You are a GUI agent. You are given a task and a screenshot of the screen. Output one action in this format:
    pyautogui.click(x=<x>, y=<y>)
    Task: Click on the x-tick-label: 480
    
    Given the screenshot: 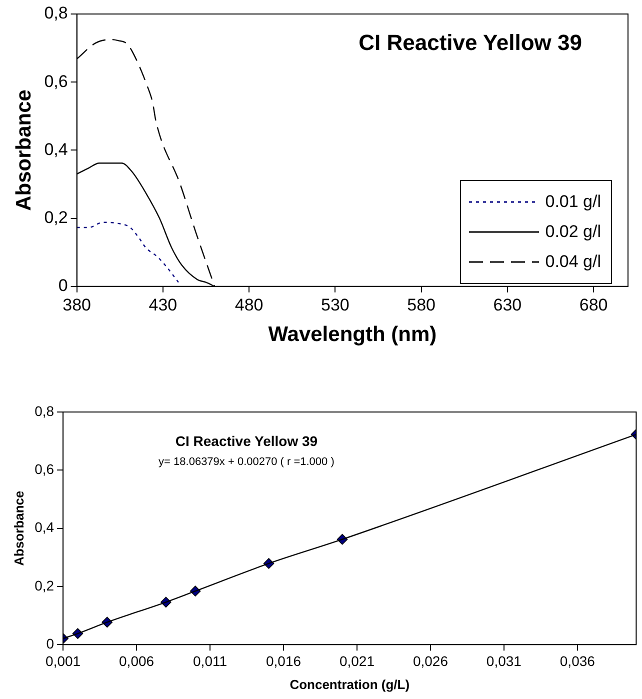 What is the action you would take?
    pyautogui.click(x=249, y=304)
    